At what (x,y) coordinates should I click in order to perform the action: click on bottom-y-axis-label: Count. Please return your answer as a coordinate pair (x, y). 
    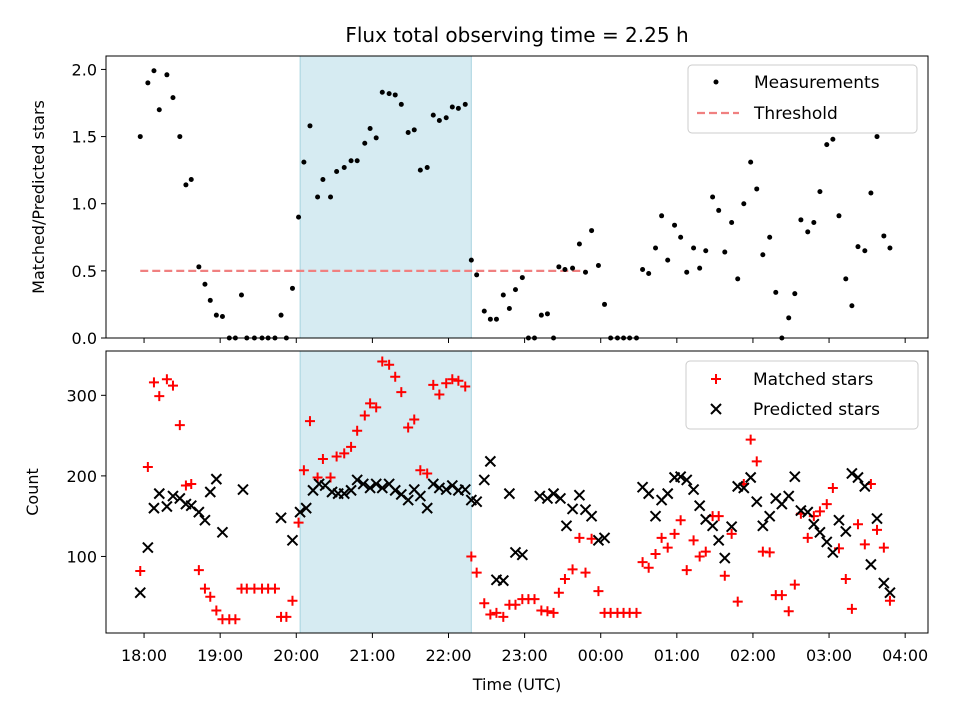
    Looking at the image, I should click on (32, 492).